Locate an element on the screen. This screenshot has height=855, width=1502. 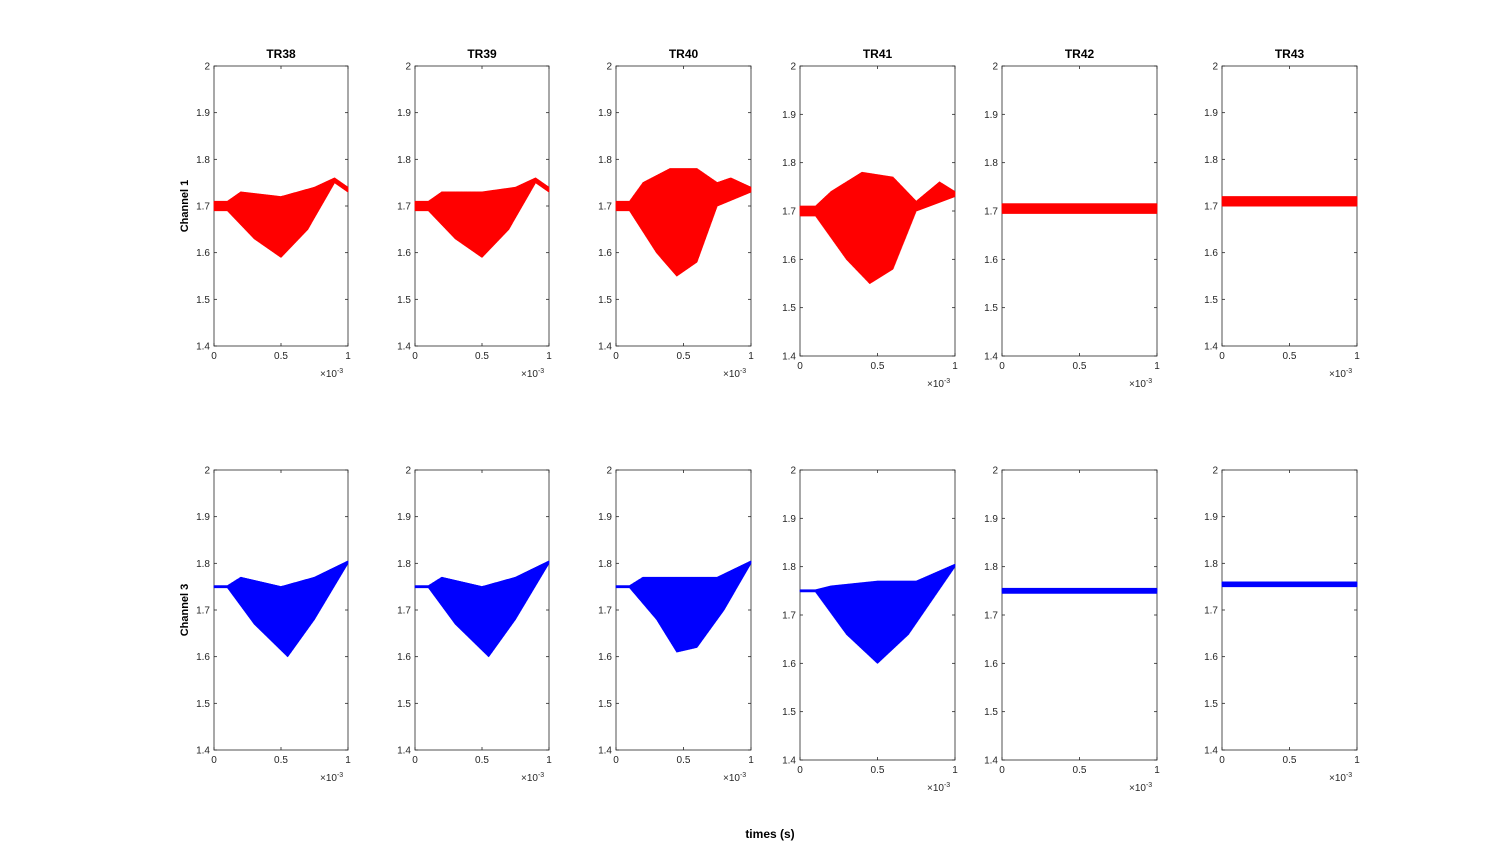
panel-10: 1.4 1.5 1.6 1.7 1.8 1.9 2 0 0.5 1×10-3 is located at coordinates (870, 630).